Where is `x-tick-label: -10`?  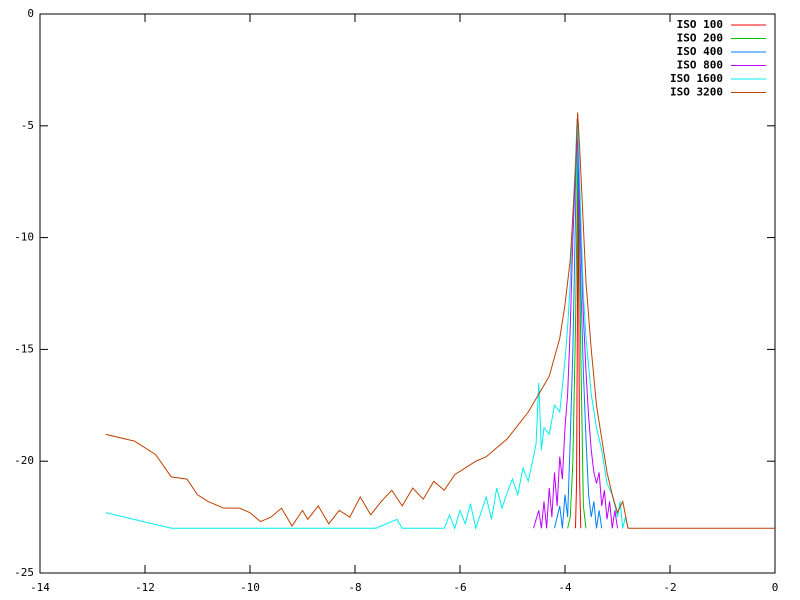 x-tick-label: -10 is located at coordinates (250, 587).